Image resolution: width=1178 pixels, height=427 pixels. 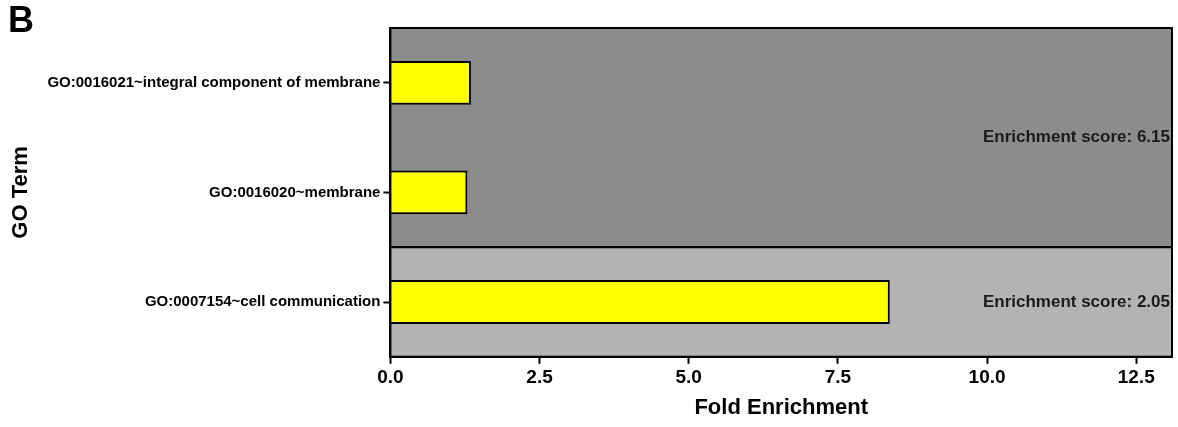 What do you see at coordinates (1076, 301) in the screenshot?
I see `band-label: Enrichment score: 2.05` at bounding box center [1076, 301].